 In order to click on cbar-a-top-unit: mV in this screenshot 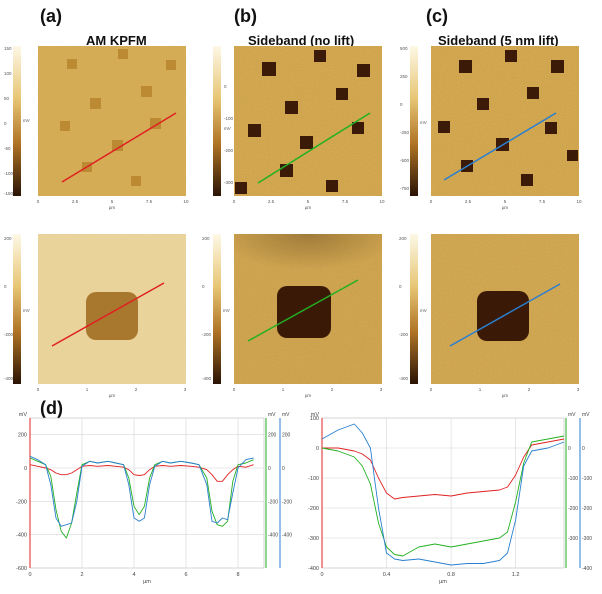, I will do `click(26, 120)`.